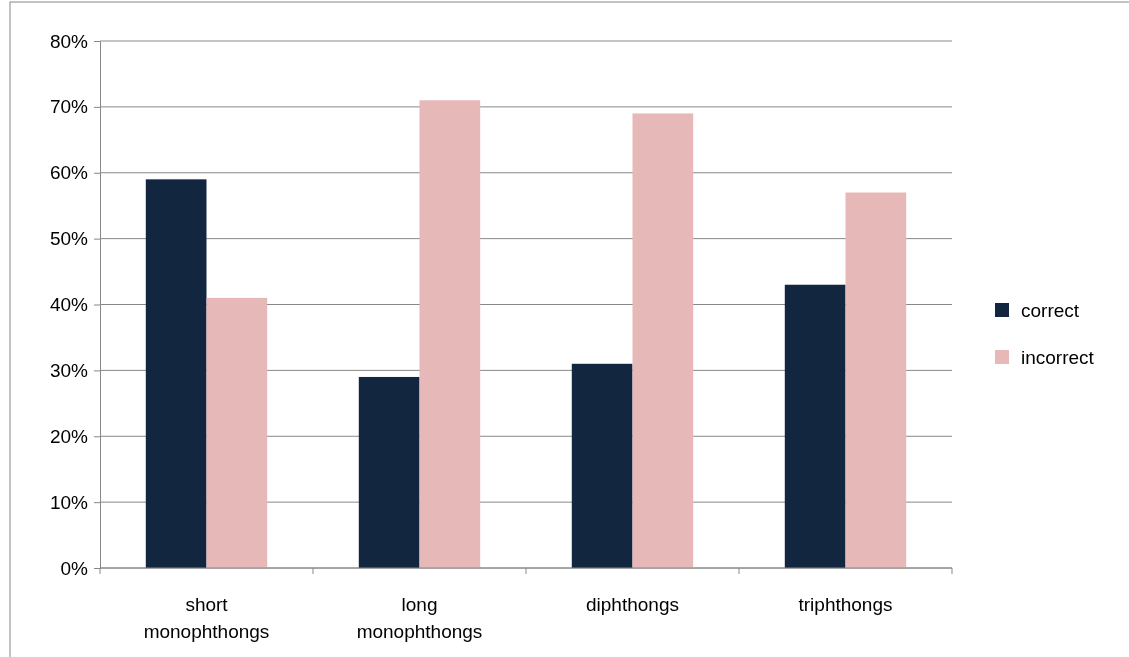 The width and height of the screenshot is (1129, 657). Describe the element at coordinates (69, 370) in the screenshot. I see `y-tick-label: 30%` at that location.